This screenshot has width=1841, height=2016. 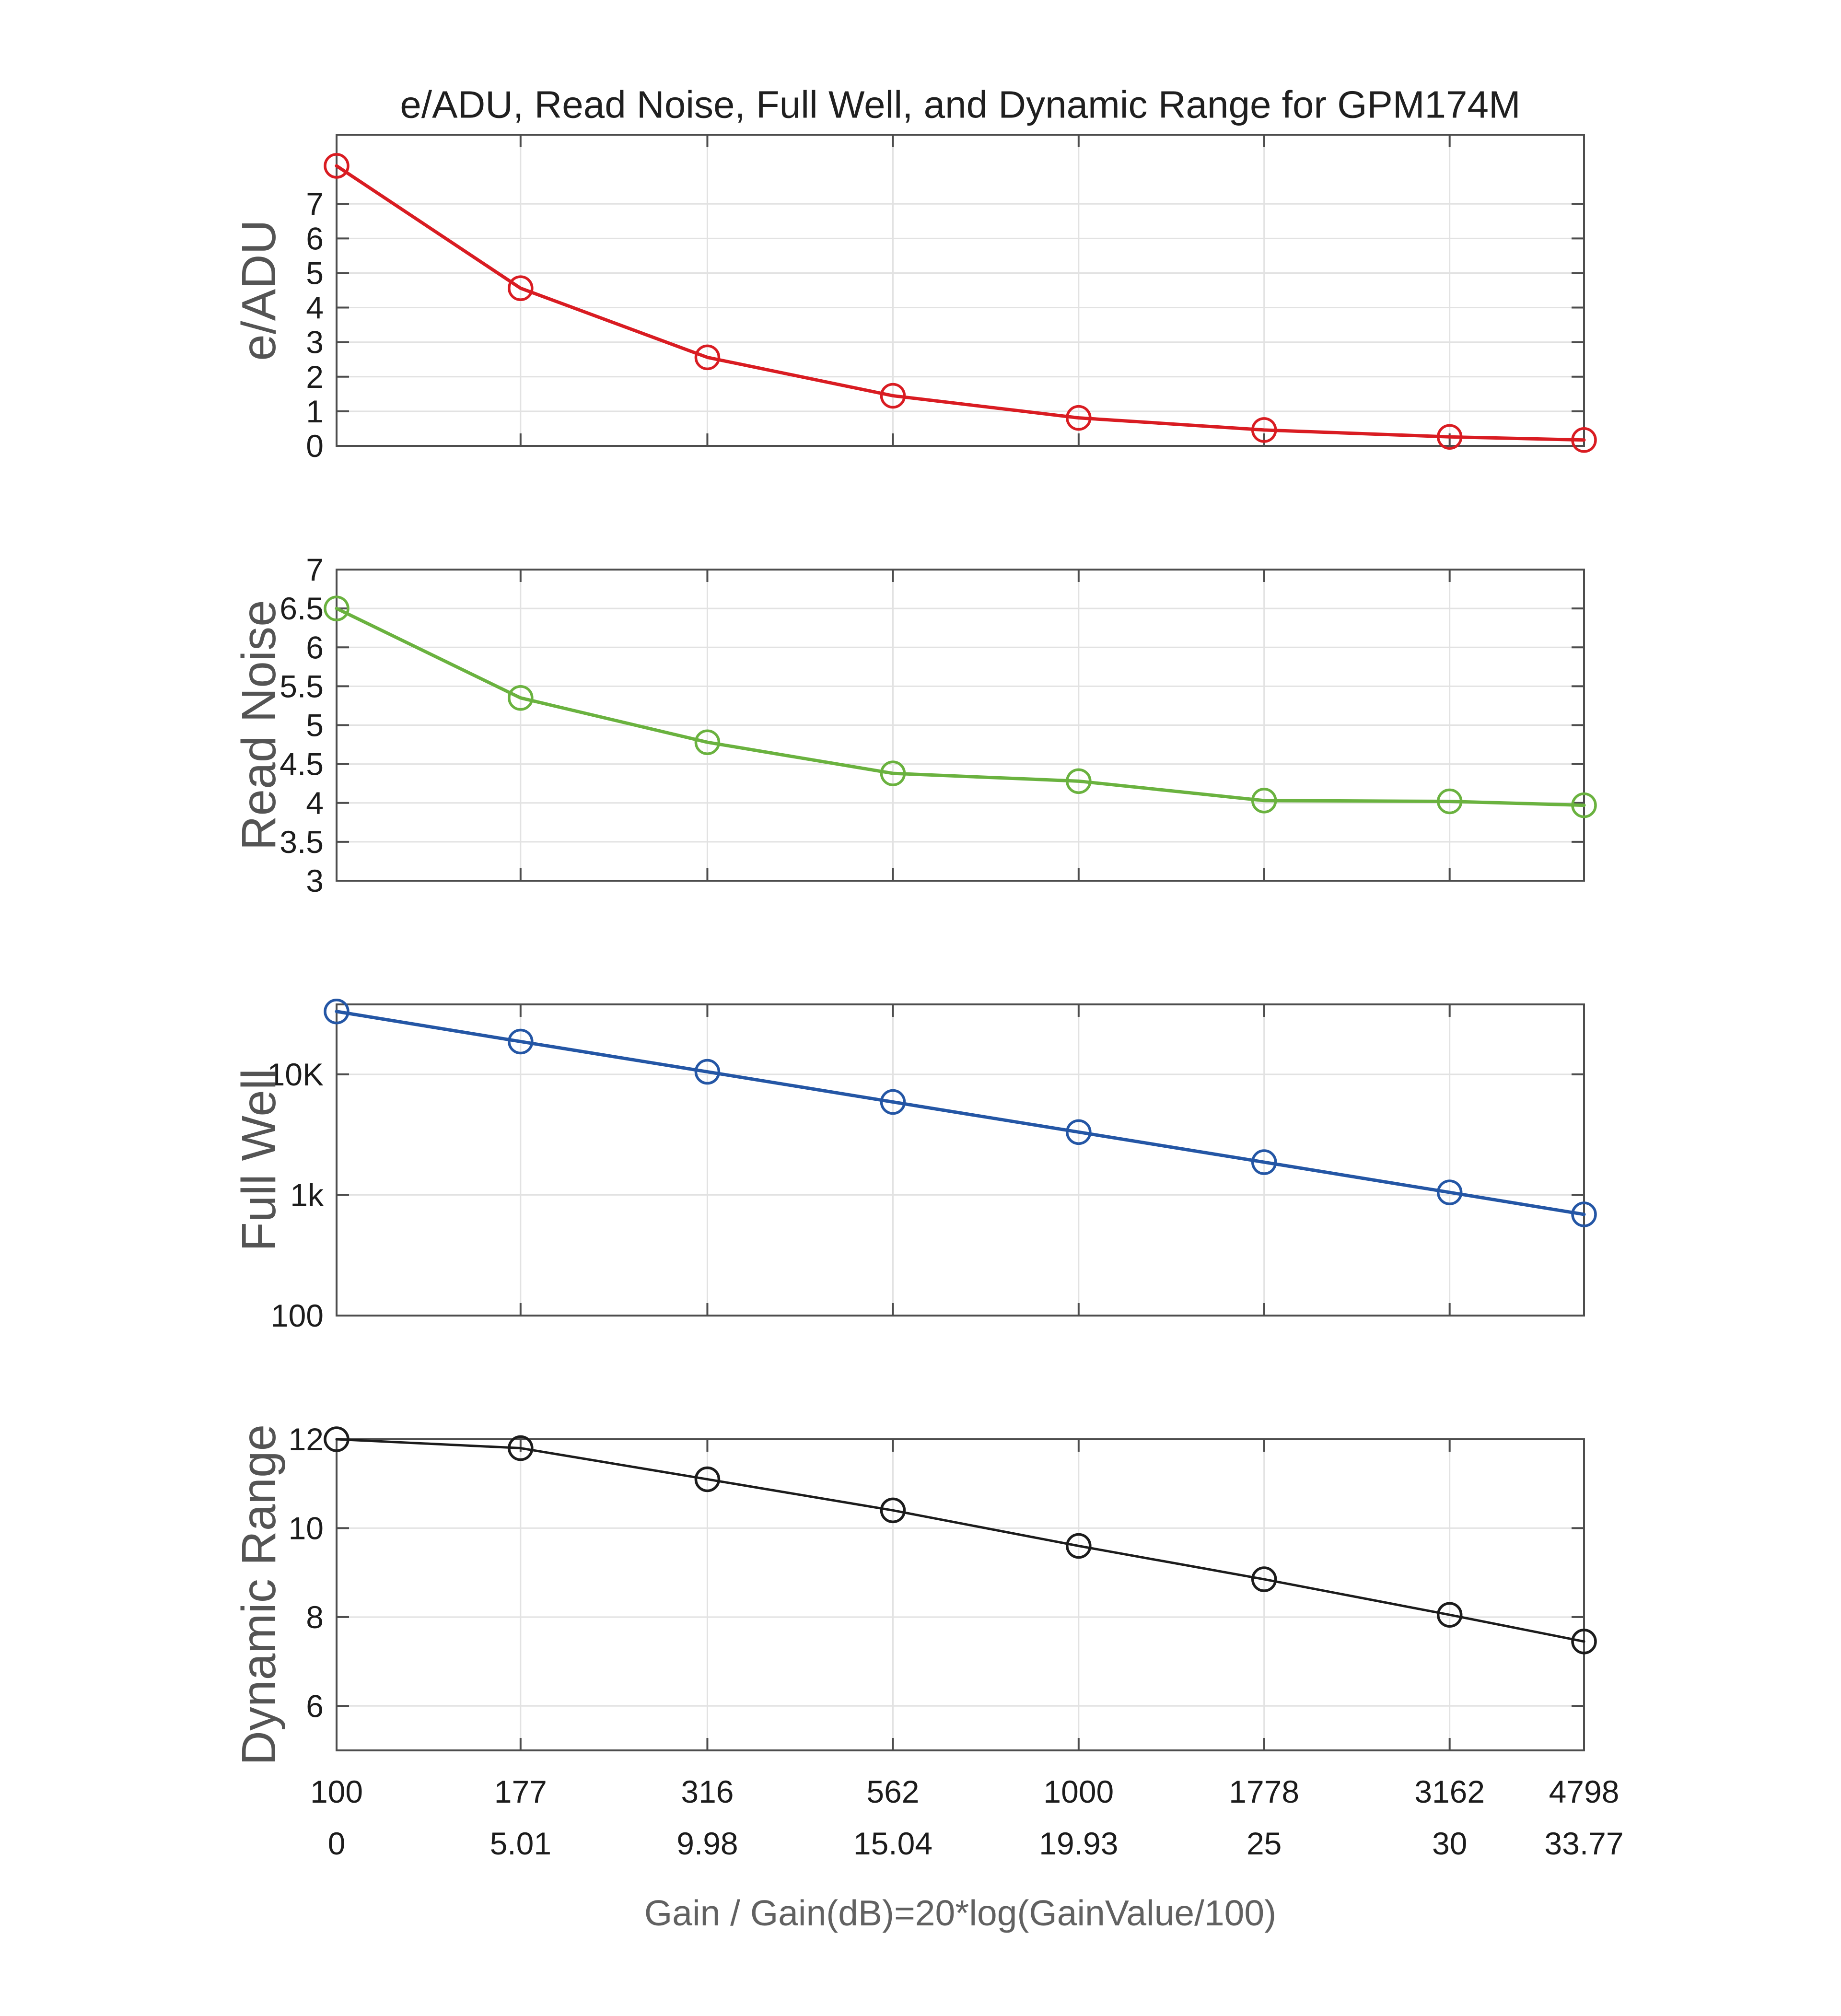 I want to click on subplot-read-noise: 33.544.55 5.566.5 7 Read Noise, so click(x=914, y=725).